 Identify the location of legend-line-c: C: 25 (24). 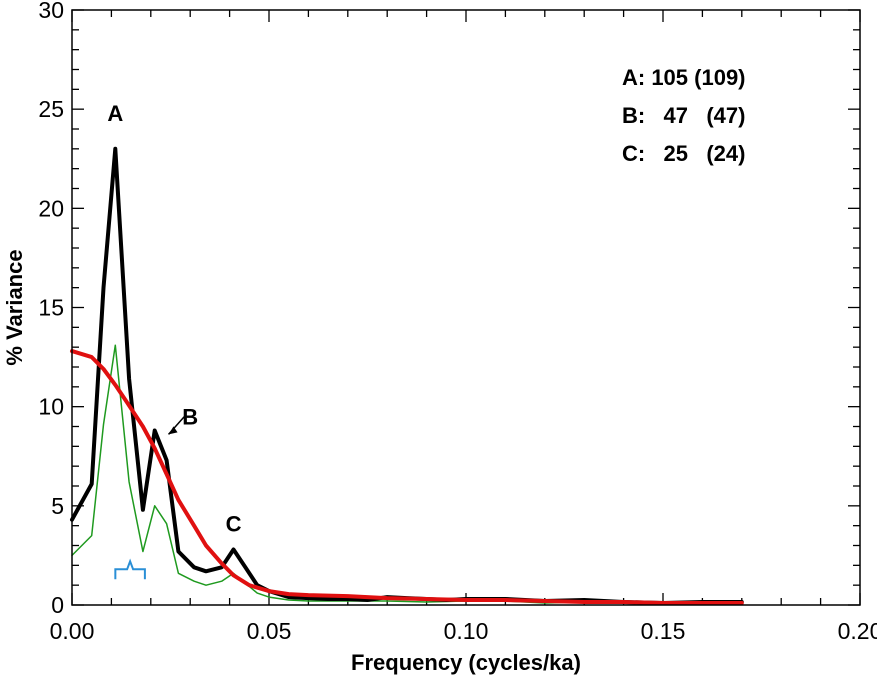
(683, 153).